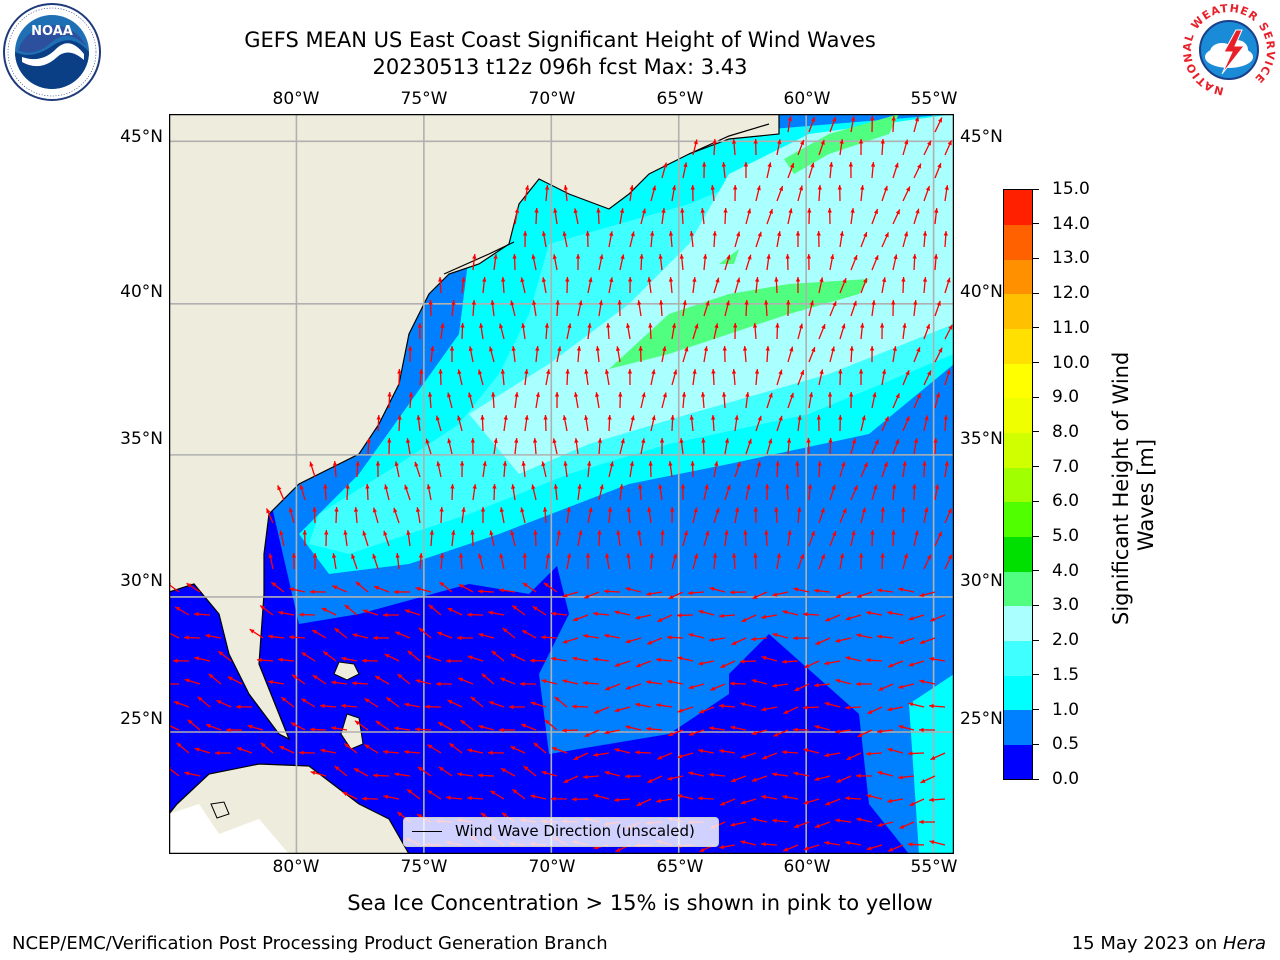 Image resolution: width=1280 pixels, height=960 pixels. I want to click on lat-label-right: 45°N, so click(981, 137).